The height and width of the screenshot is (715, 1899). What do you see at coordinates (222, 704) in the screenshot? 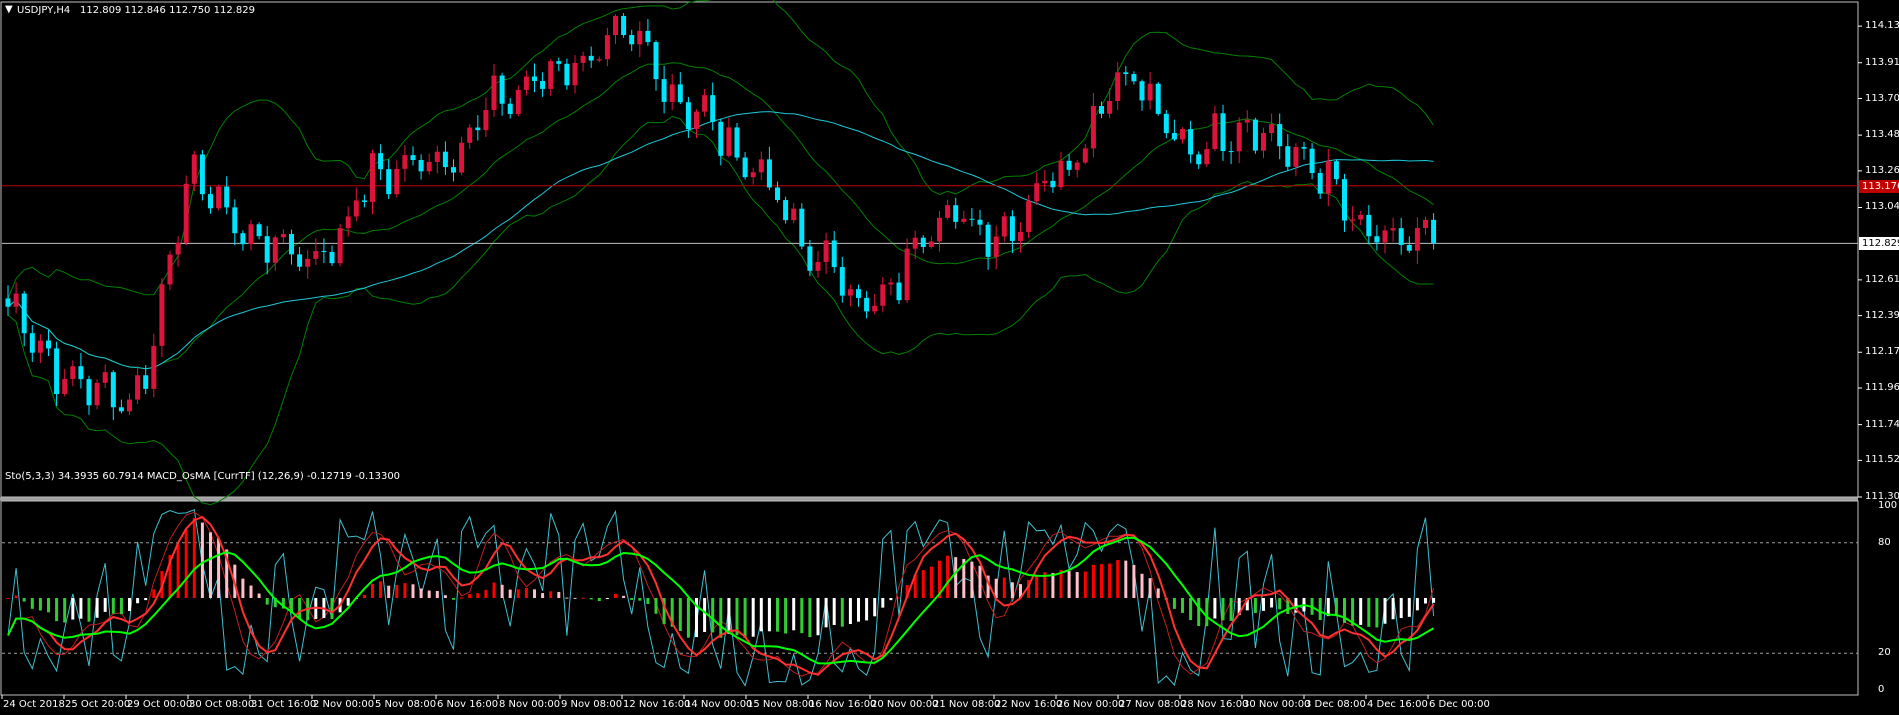
I see `time-tick-label: 30 Oct 08:00` at bounding box center [222, 704].